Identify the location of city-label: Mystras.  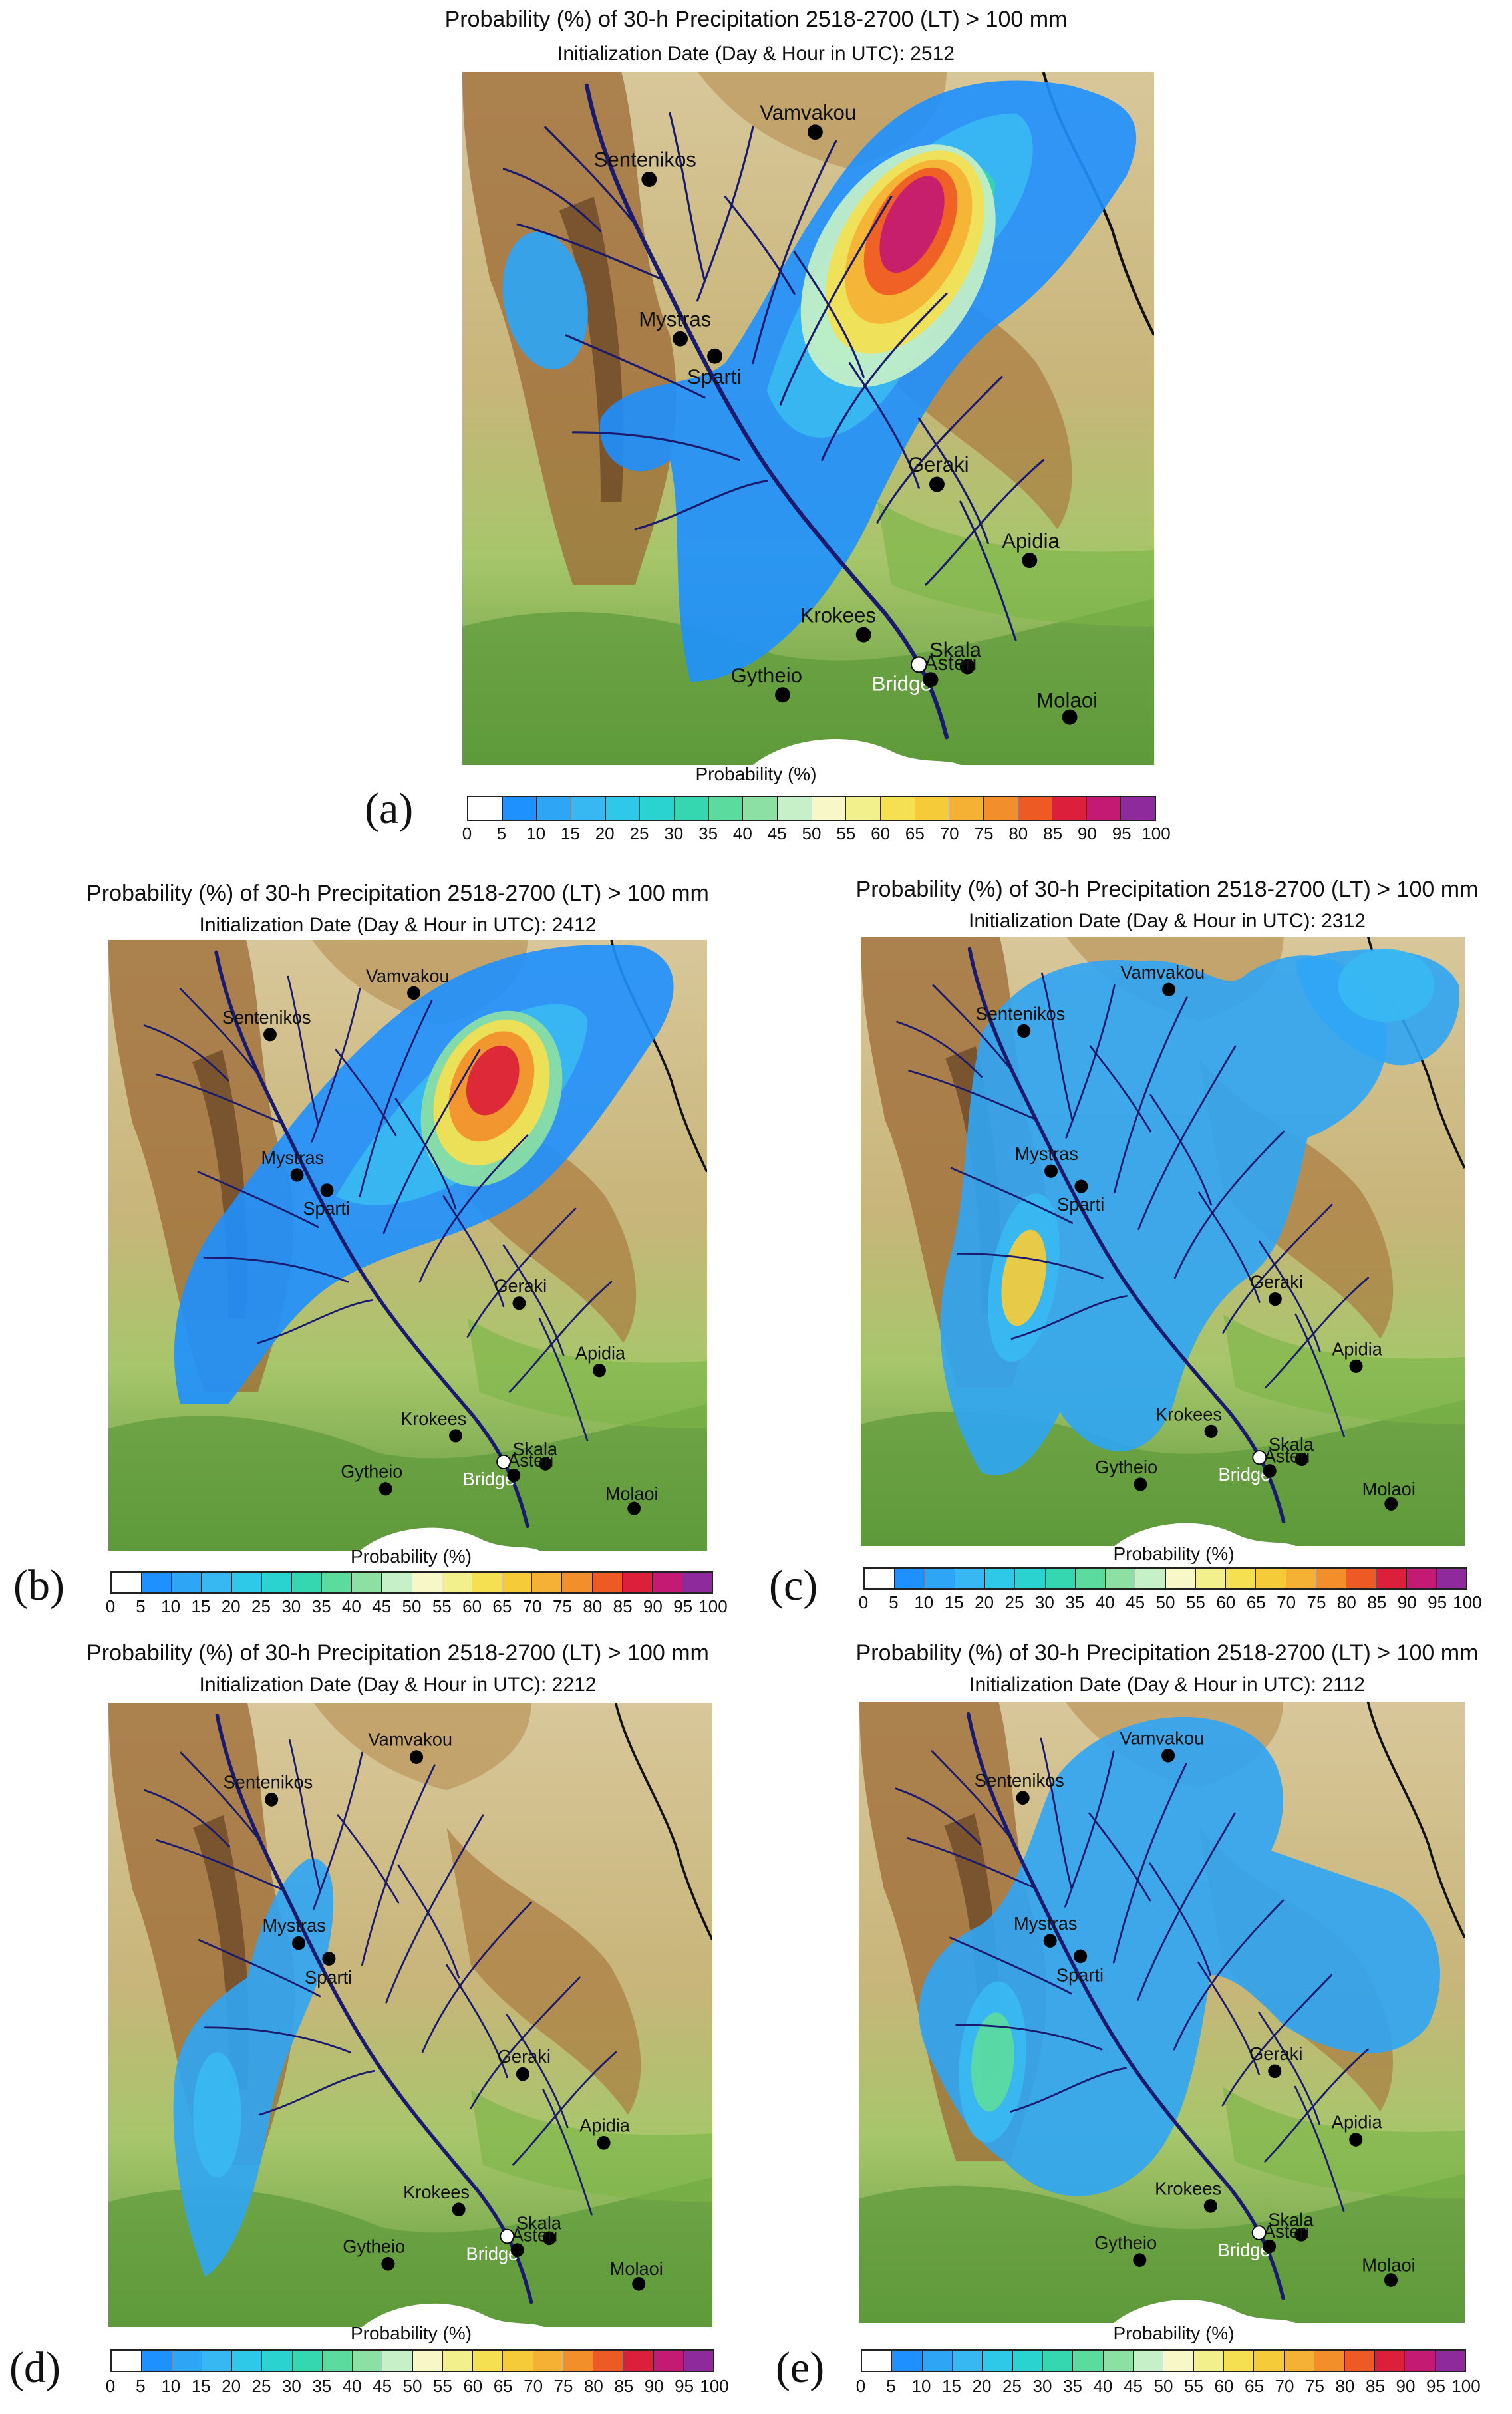
(1046, 1153).